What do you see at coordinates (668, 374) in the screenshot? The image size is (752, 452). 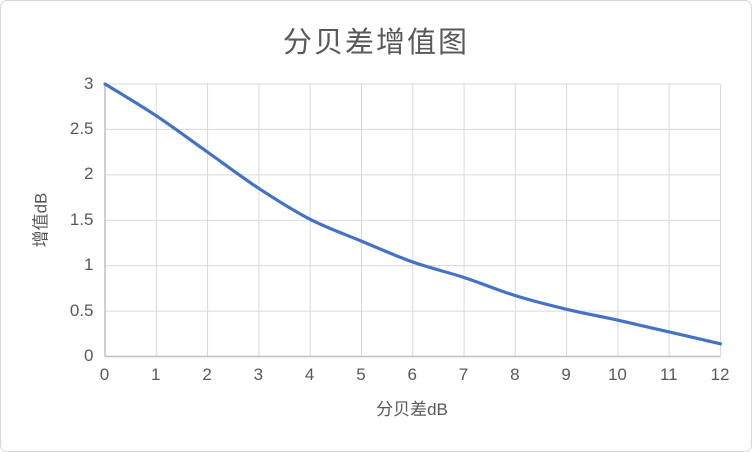 I see `x-tick-label: 11` at bounding box center [668, 374].